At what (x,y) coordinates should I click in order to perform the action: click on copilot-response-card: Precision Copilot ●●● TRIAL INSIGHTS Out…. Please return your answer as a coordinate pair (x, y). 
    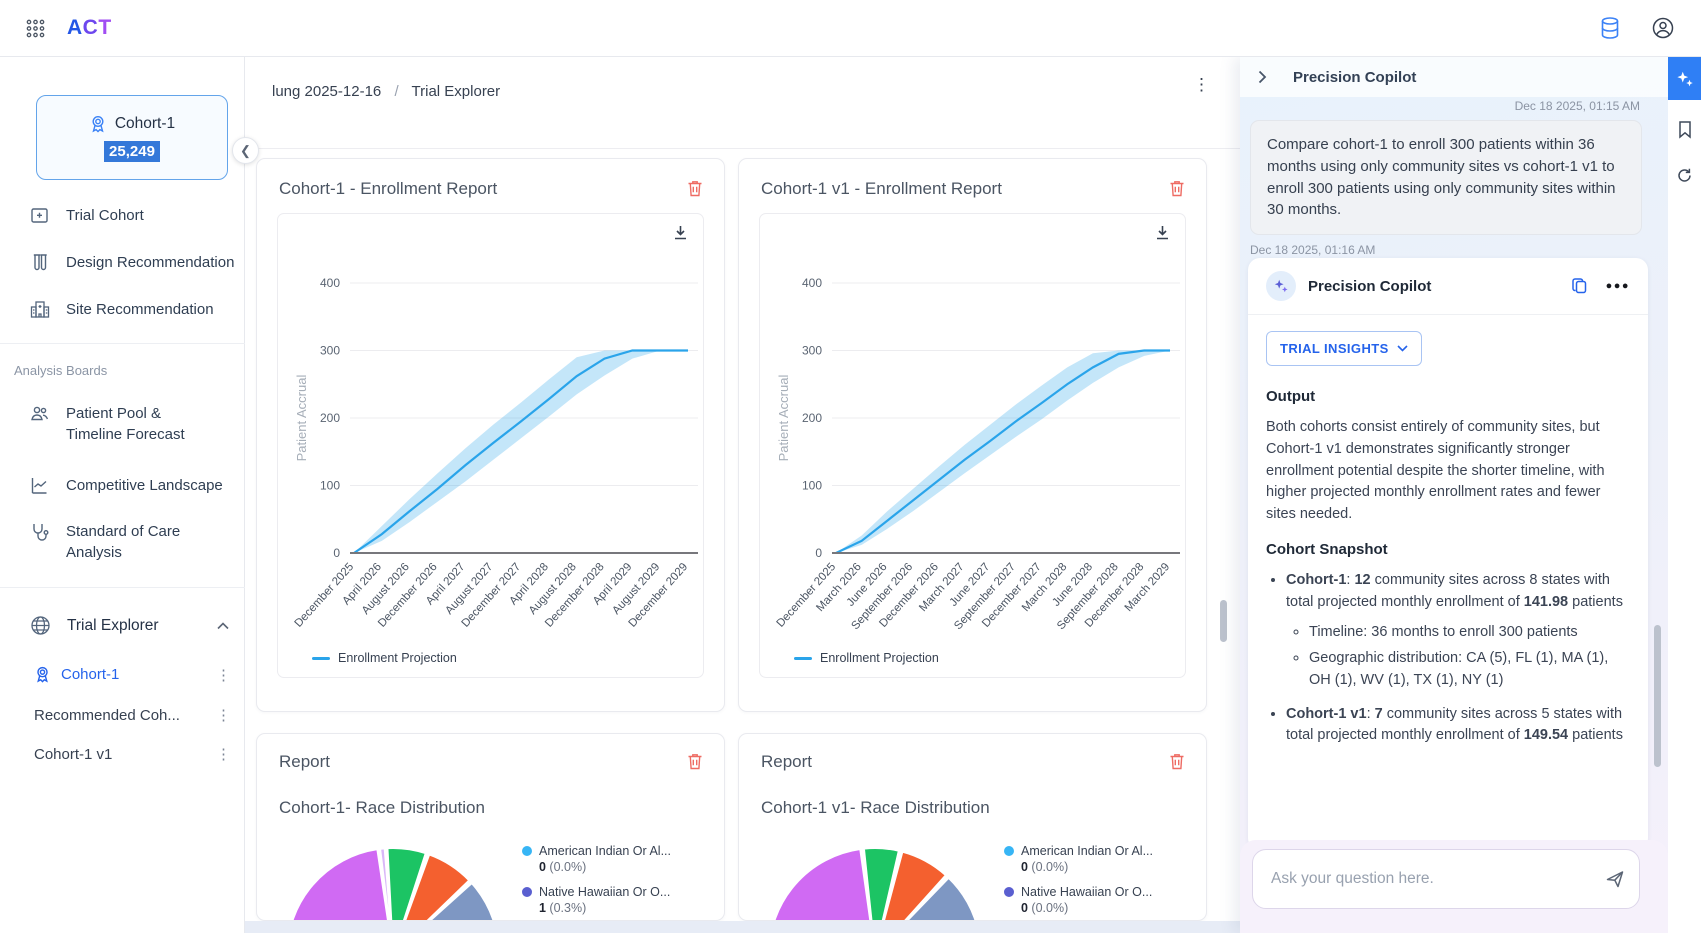
    Looking at the image, I should click on (1448, 554).